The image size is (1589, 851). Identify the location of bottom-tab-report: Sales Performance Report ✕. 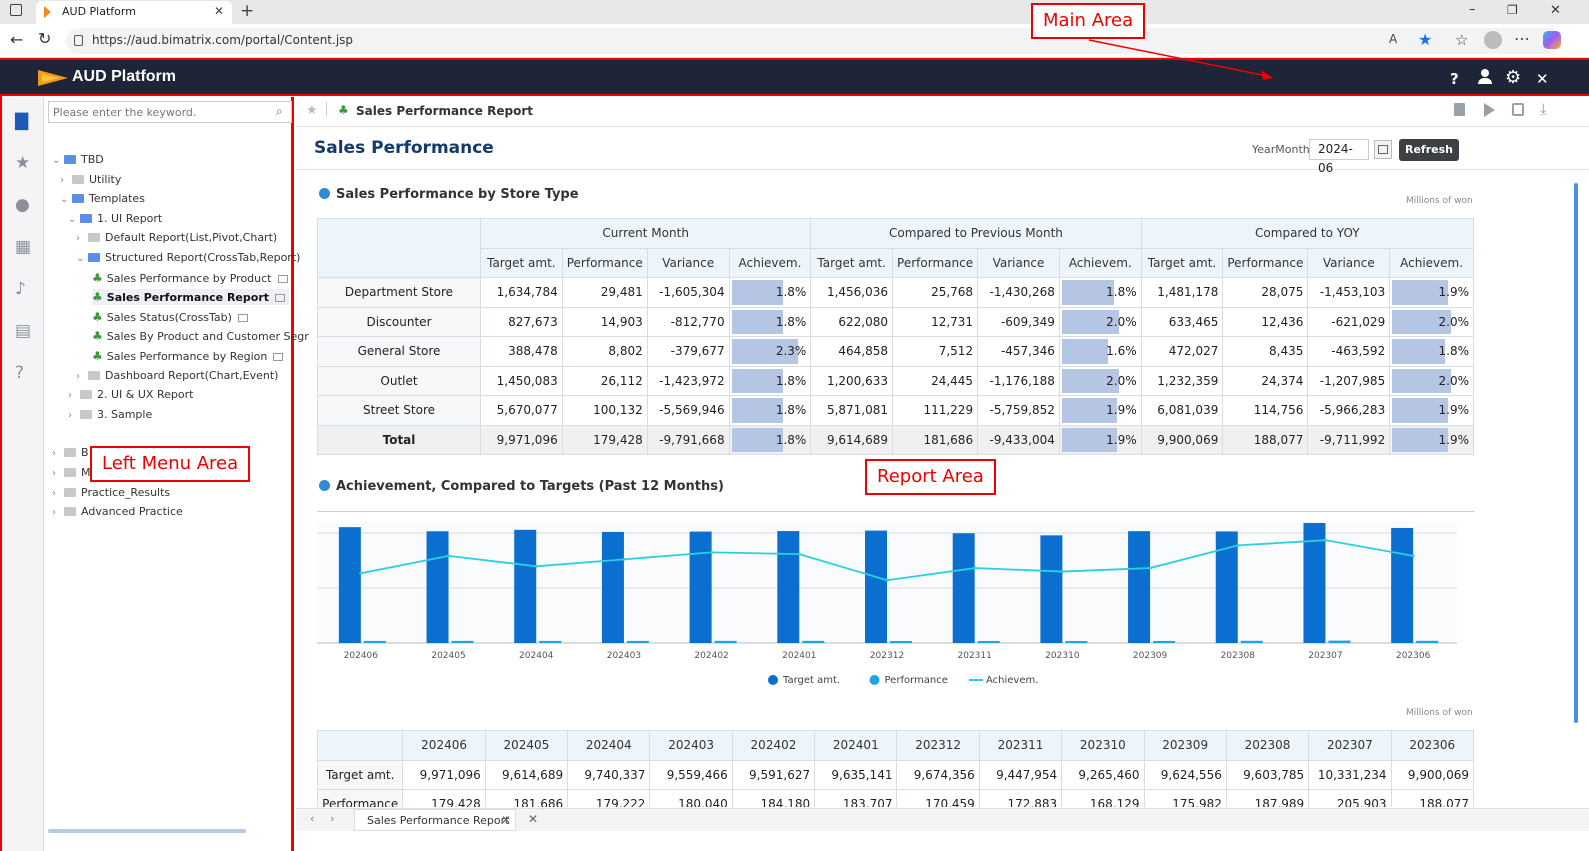
(435, 820).